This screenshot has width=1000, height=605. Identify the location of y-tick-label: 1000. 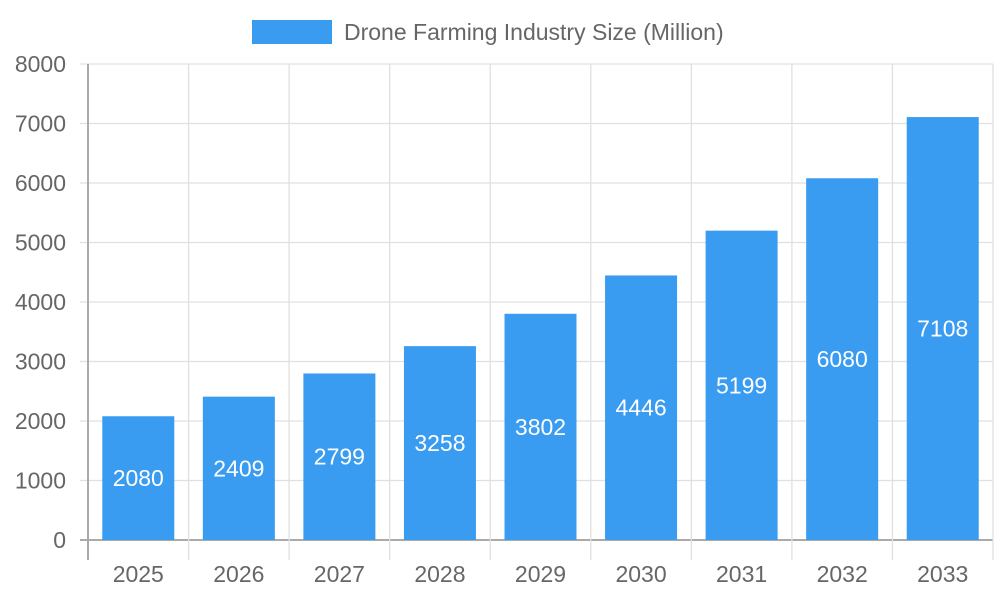
(40, 481).